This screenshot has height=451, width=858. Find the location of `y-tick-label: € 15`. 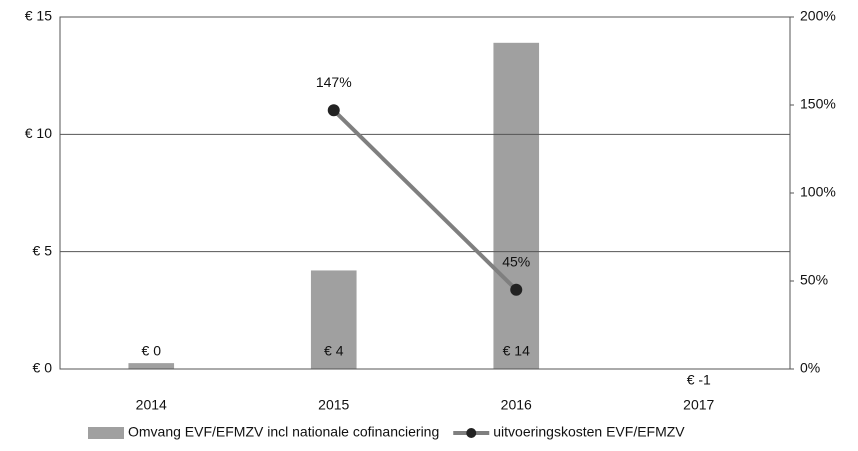

y-tick-label: € 15 is located at coordinates (38, 16).